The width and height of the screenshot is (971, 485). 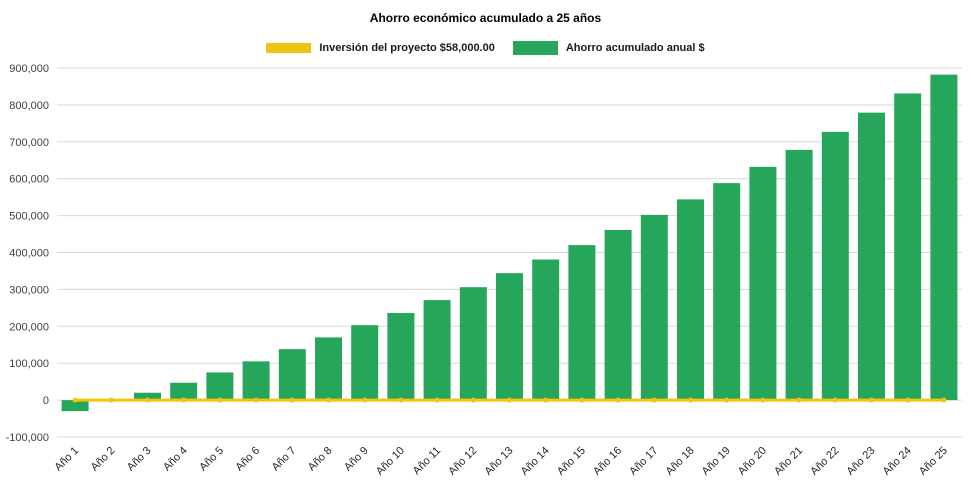 I want to click on x-axis-label: Año 13, so click(x=498, y=461).